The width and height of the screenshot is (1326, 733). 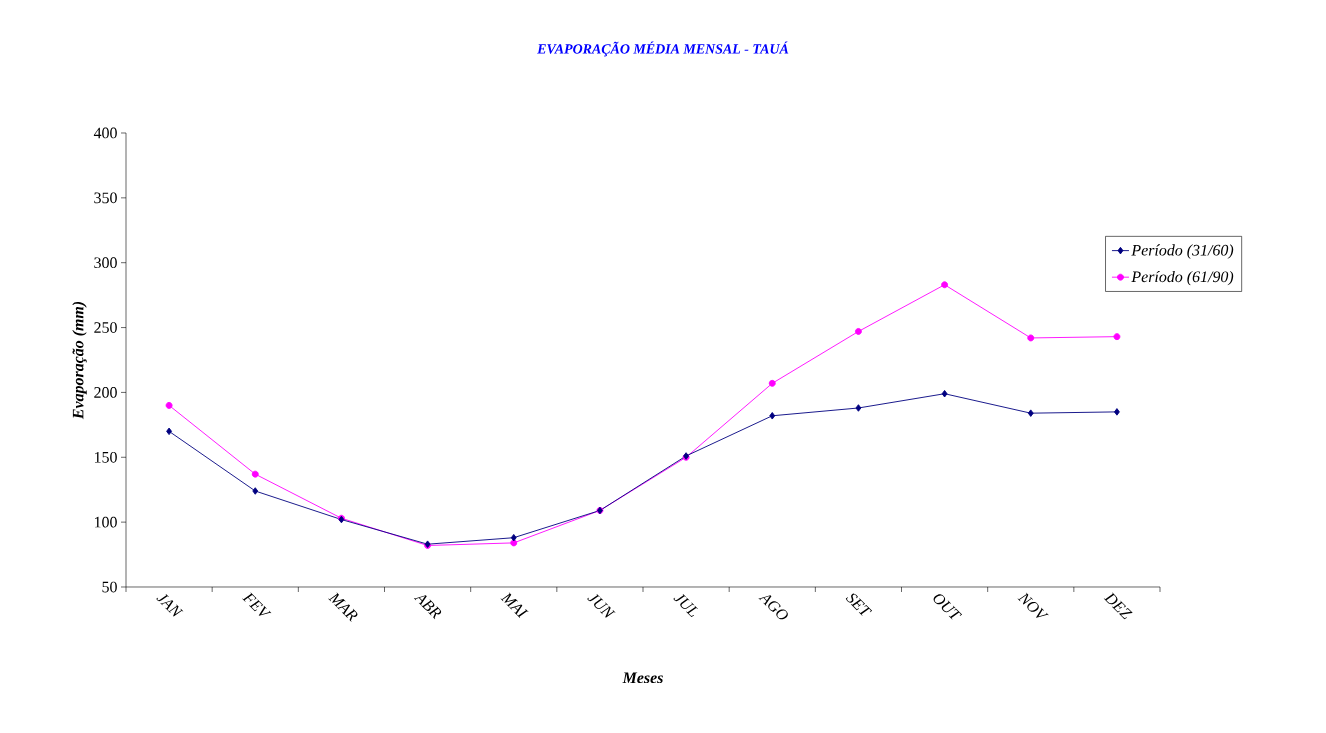 What do you see at coordinates (642, 678) in the screenshot?
I see `x-axis-title: Meses` at bounding box center [642, 678].